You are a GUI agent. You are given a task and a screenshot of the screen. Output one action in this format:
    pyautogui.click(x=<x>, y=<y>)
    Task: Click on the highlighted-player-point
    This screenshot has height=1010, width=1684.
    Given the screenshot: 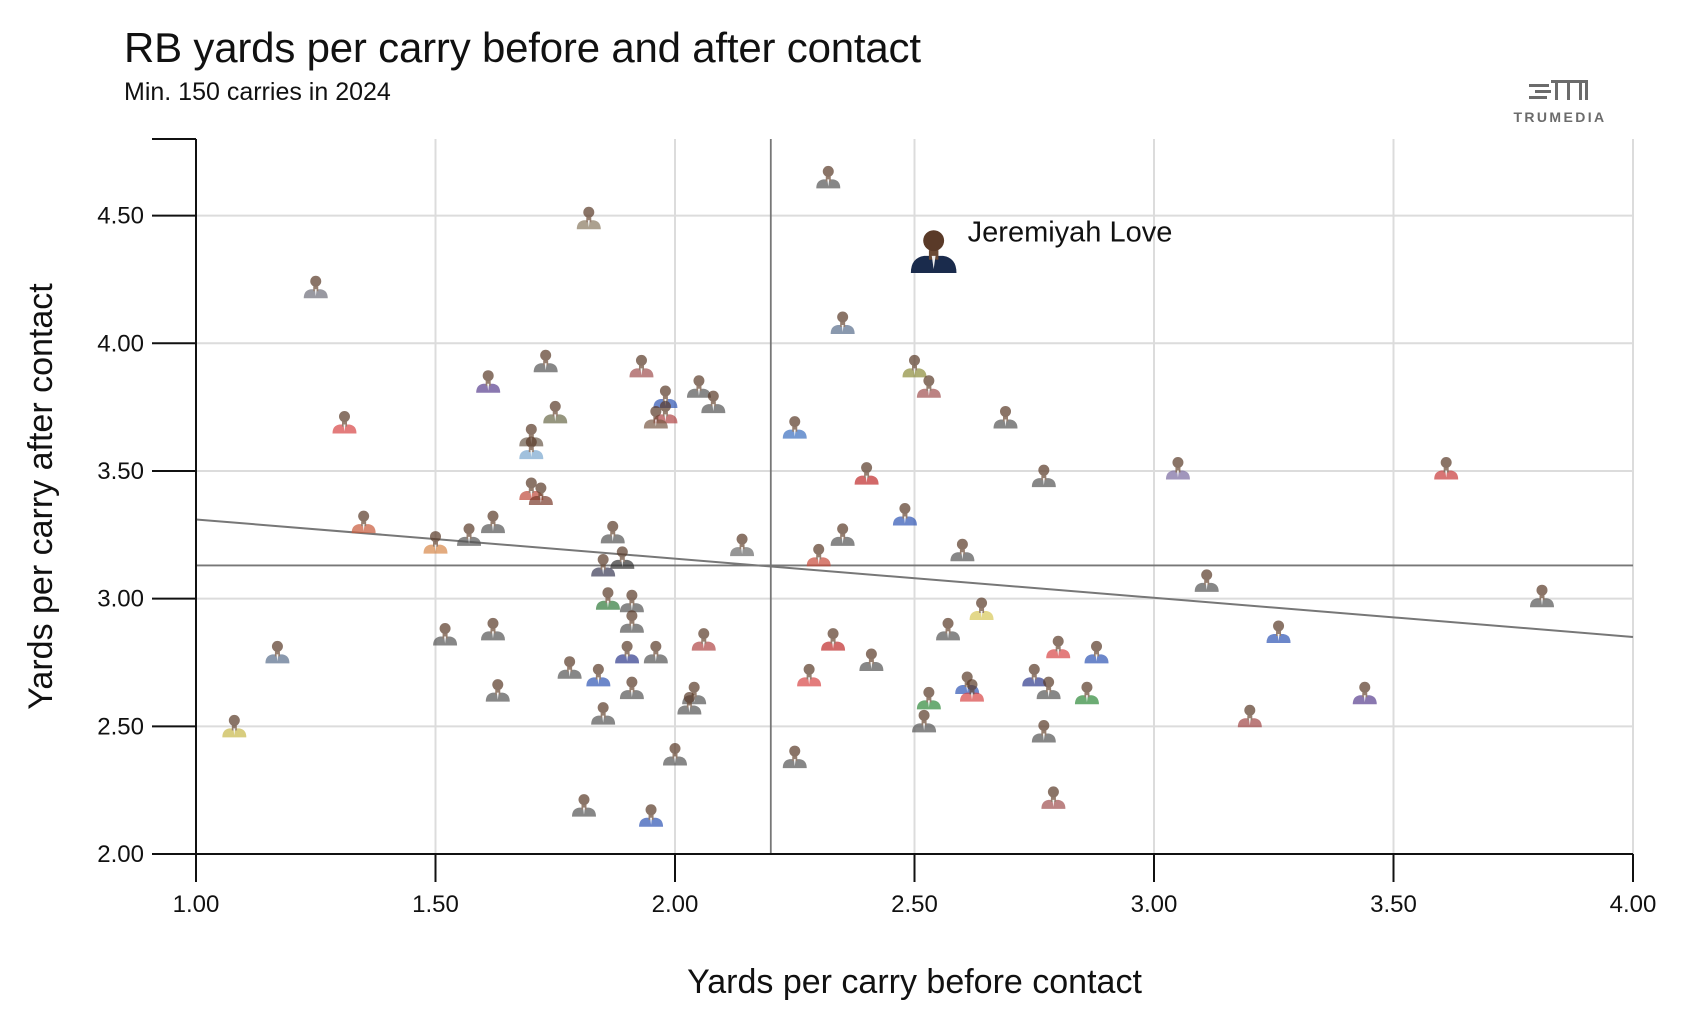 What is the action you would take?
    pyautogui.click(x=933, y=251)
    